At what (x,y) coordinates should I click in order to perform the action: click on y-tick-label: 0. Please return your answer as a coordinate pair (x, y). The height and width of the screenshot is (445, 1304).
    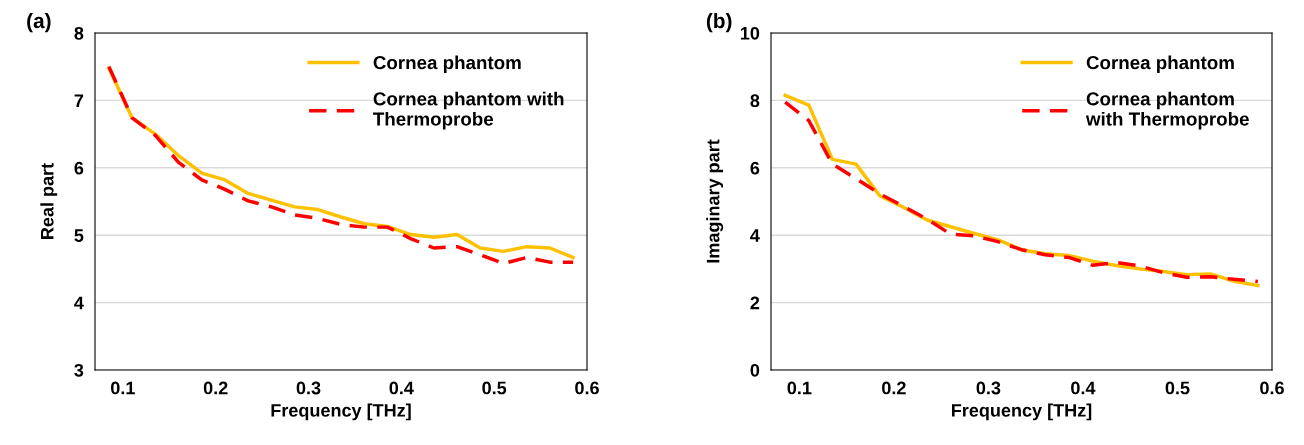
    Looking at the image, I should click on (755, 370).